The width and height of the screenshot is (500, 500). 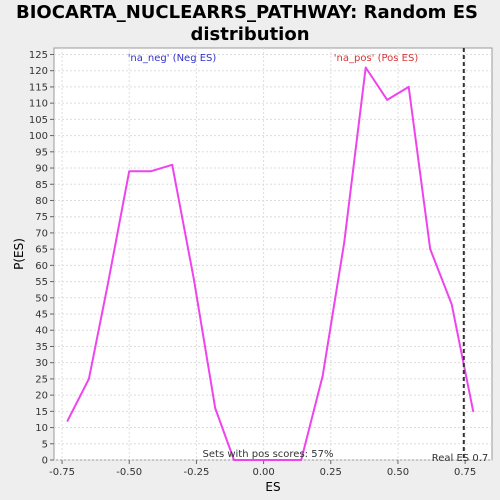 I want to click on y-tick-label: 0, so click(x=45, y=461).